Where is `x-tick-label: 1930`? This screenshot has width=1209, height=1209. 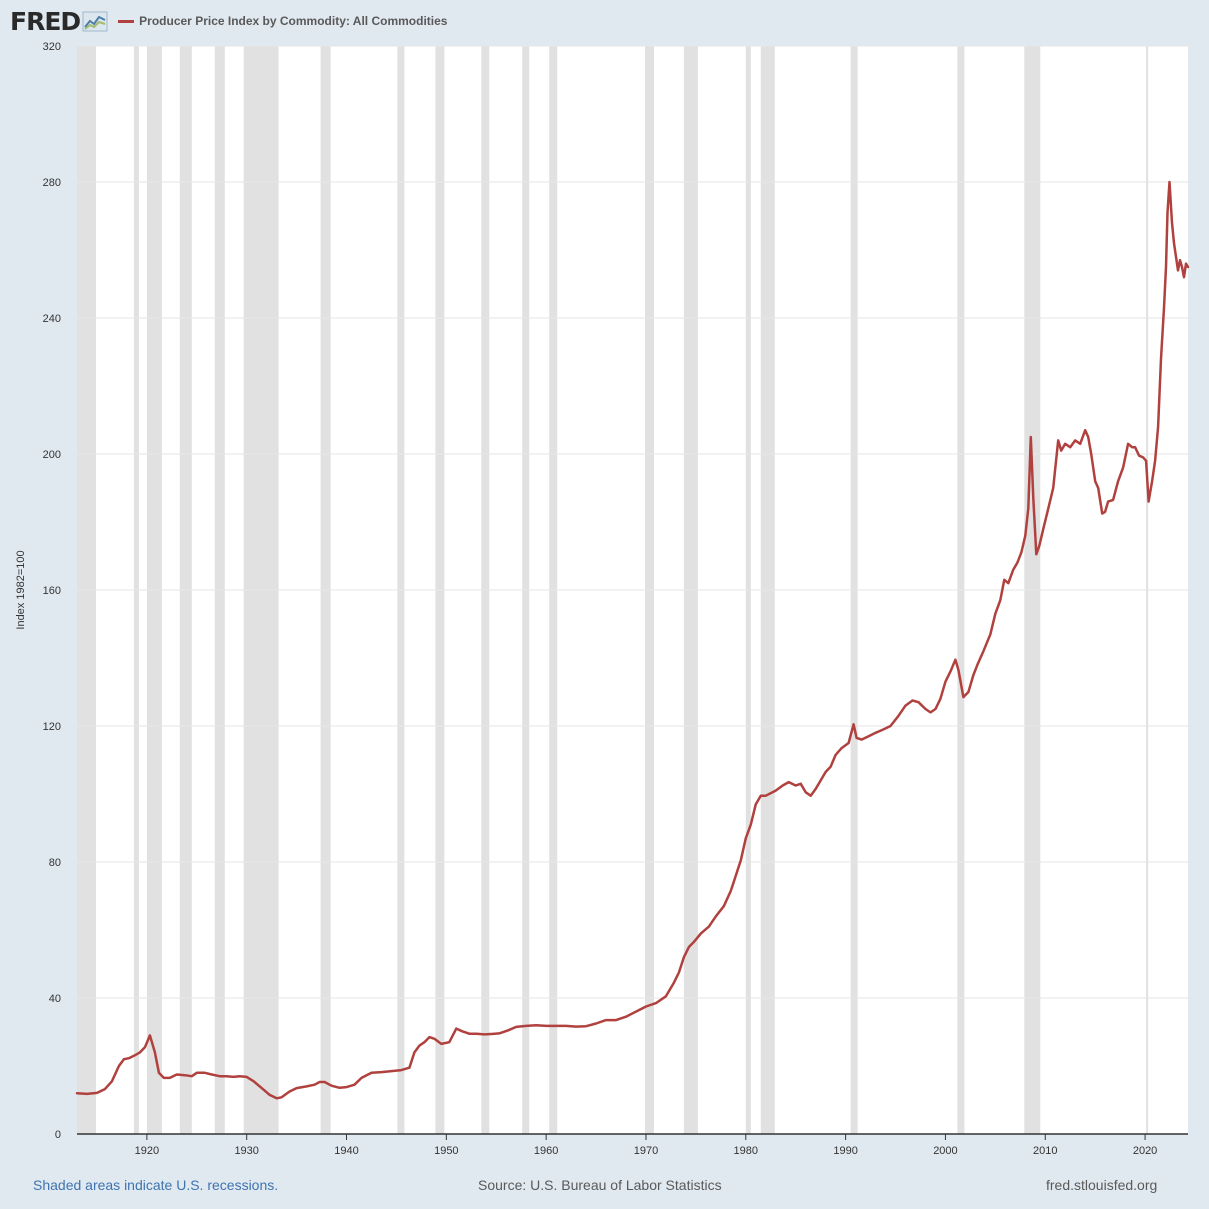
x-tick-label: 1930 is located at coordinates (246, 1151).